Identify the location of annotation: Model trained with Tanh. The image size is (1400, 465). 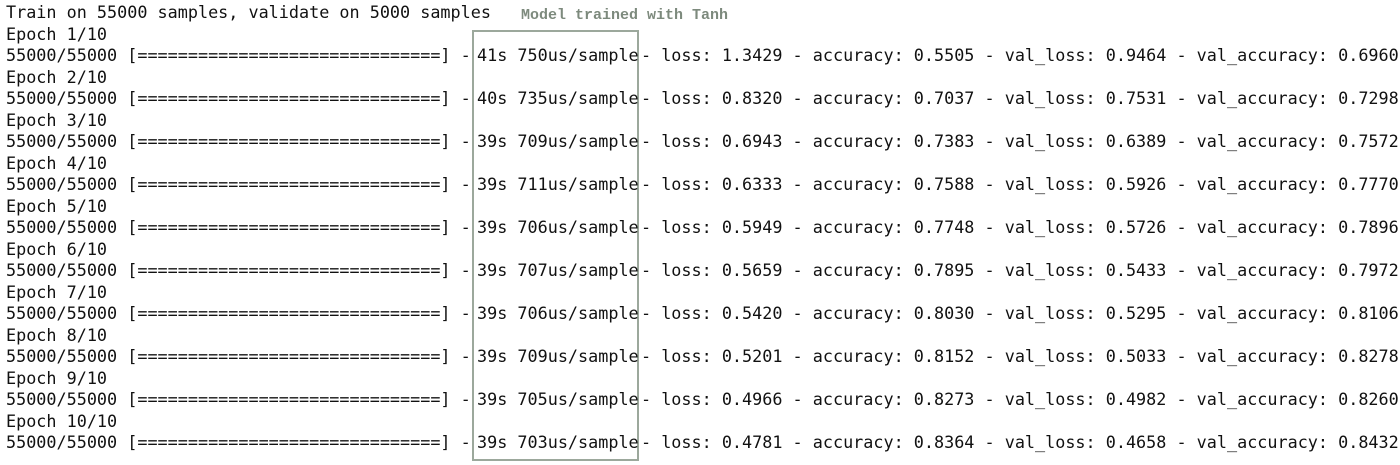
(625, 15).